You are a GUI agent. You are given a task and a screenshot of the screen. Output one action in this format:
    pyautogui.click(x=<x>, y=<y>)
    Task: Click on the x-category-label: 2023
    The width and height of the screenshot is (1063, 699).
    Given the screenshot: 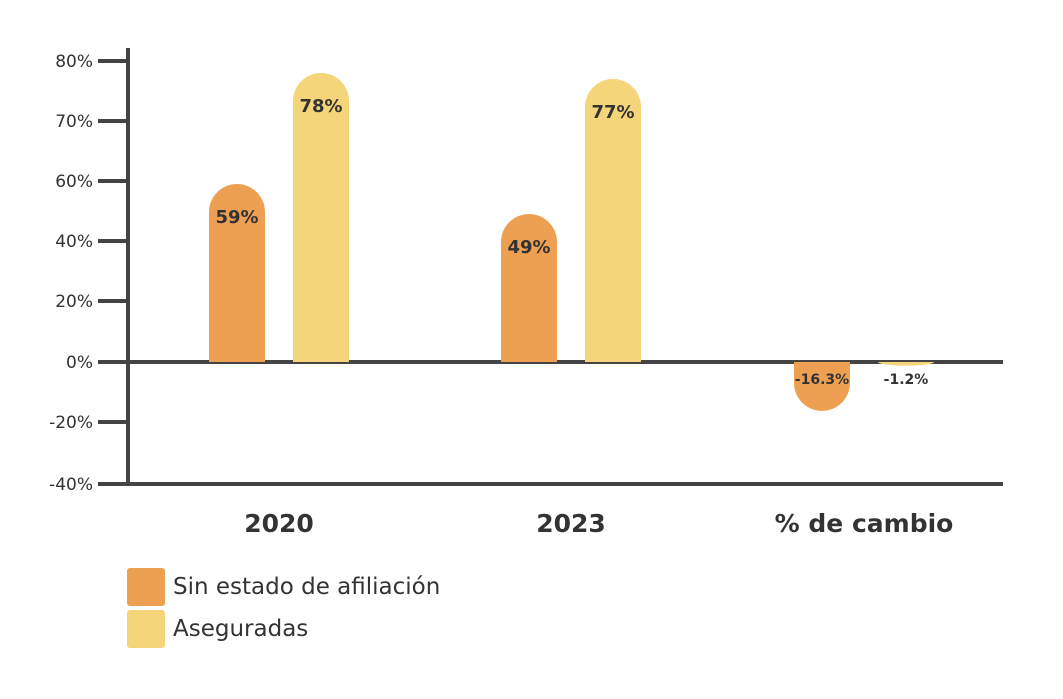 What is the action you would take?
    pyautogui.click(x=571, y=523)
    